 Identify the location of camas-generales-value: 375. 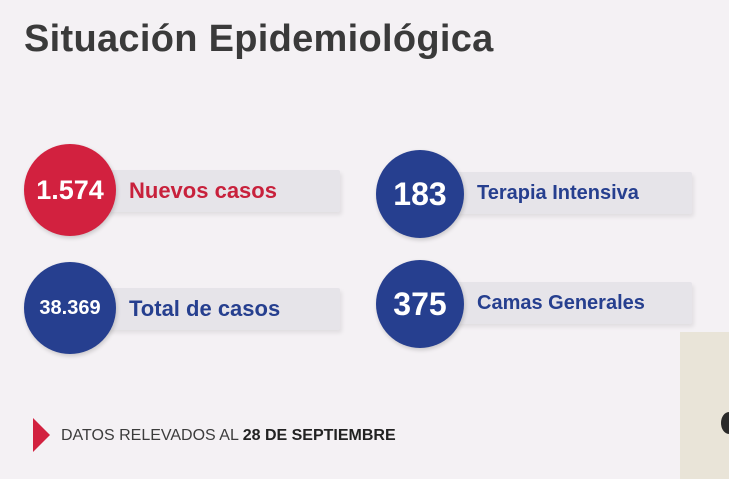
(420, 303).